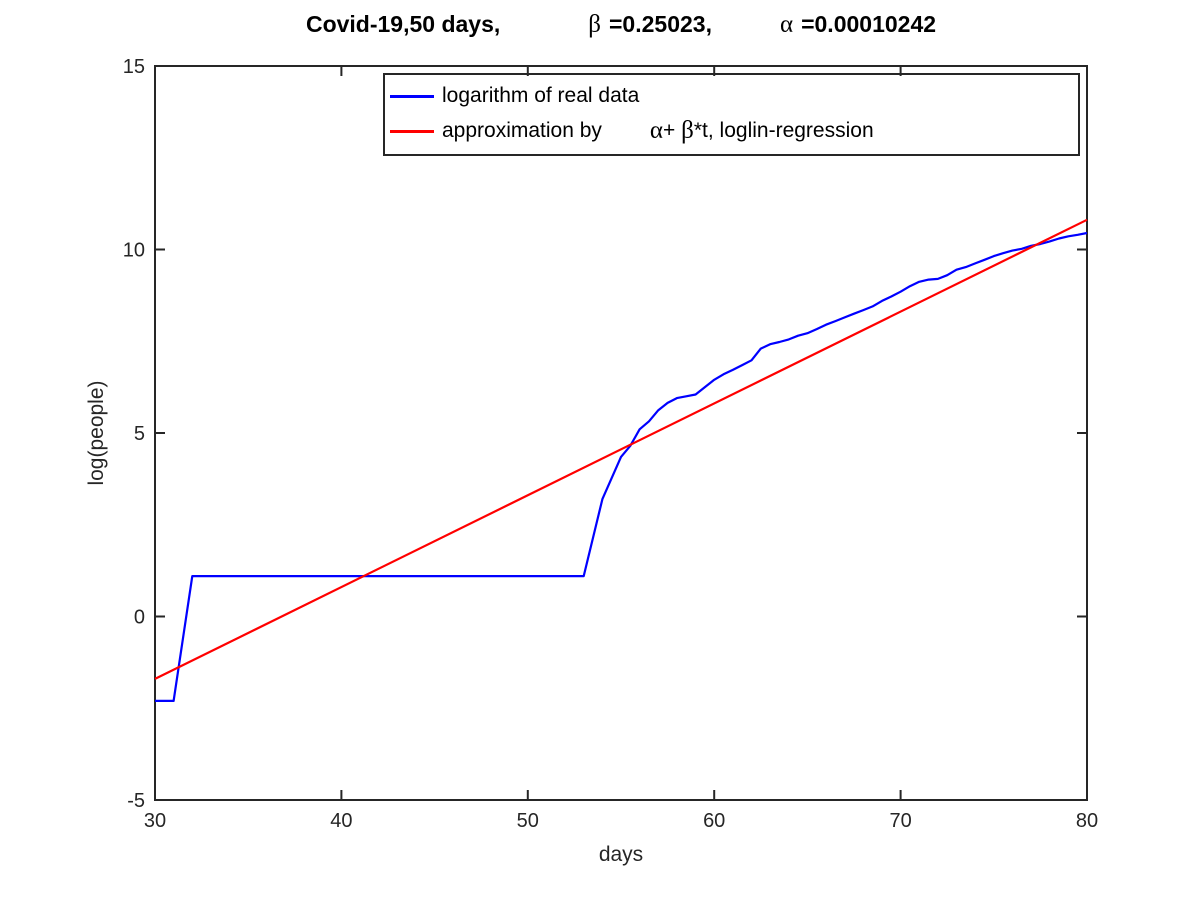  I want to click on x-tick-label: 70, so click(900, 821).